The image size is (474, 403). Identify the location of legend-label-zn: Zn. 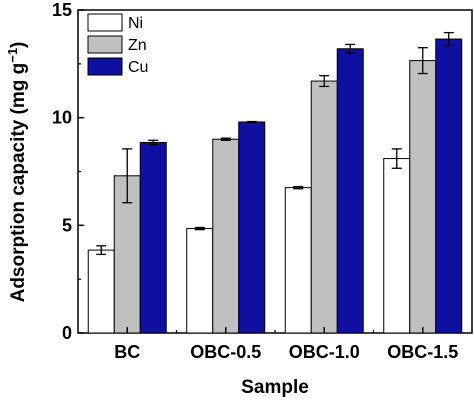
(137, 45).